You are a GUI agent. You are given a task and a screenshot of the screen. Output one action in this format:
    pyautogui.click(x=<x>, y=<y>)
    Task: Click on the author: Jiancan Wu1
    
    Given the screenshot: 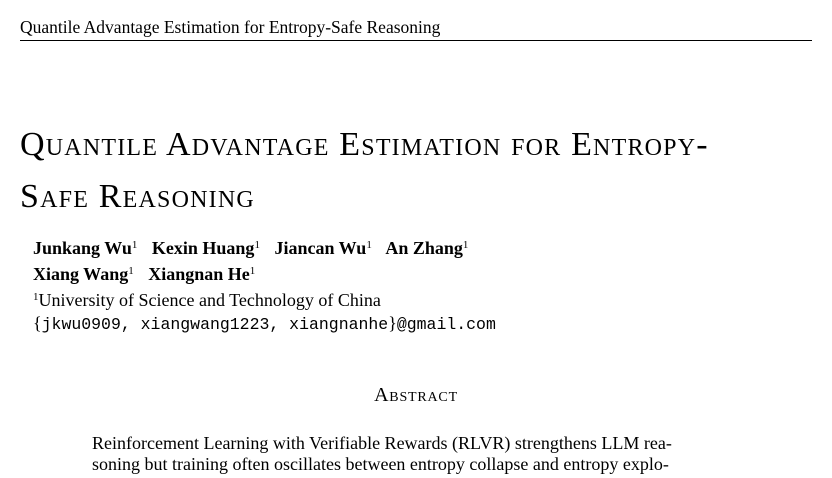 What is the action you would take?
    pyautogui.click(x=323, y=248)
    